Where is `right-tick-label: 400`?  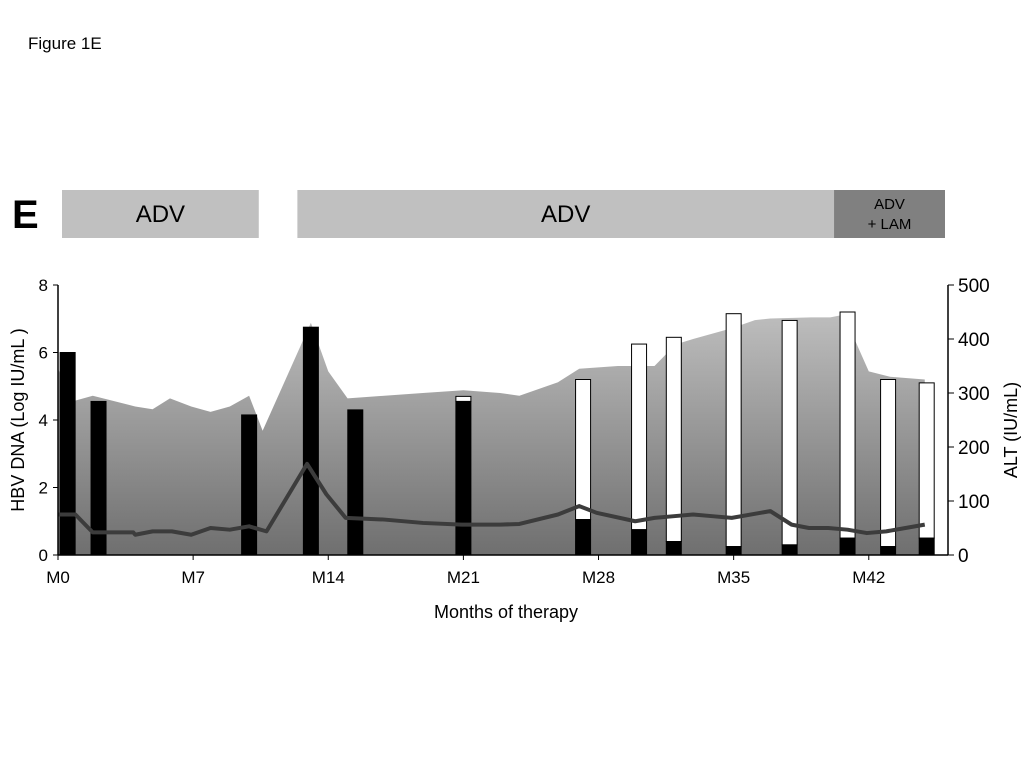 right-tick-label: 400 is located at coordinates (974, 340).